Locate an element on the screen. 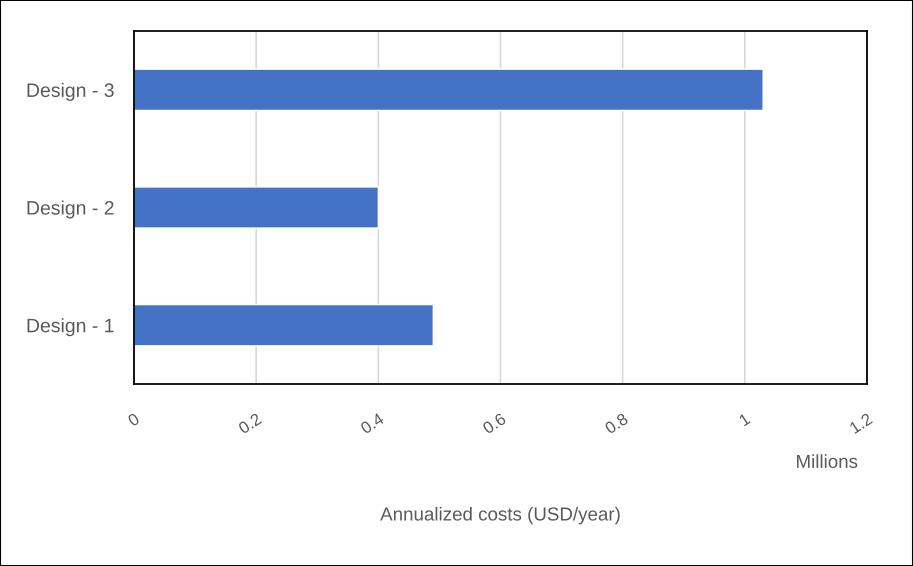  y-tick-label: Design - 2 is located at coordinates (71, 209).